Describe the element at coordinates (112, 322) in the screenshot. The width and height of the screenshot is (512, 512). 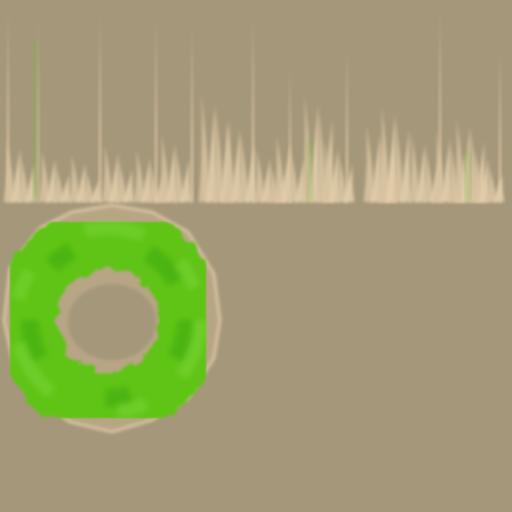
I see `moss-ring-center-hole` at that location.